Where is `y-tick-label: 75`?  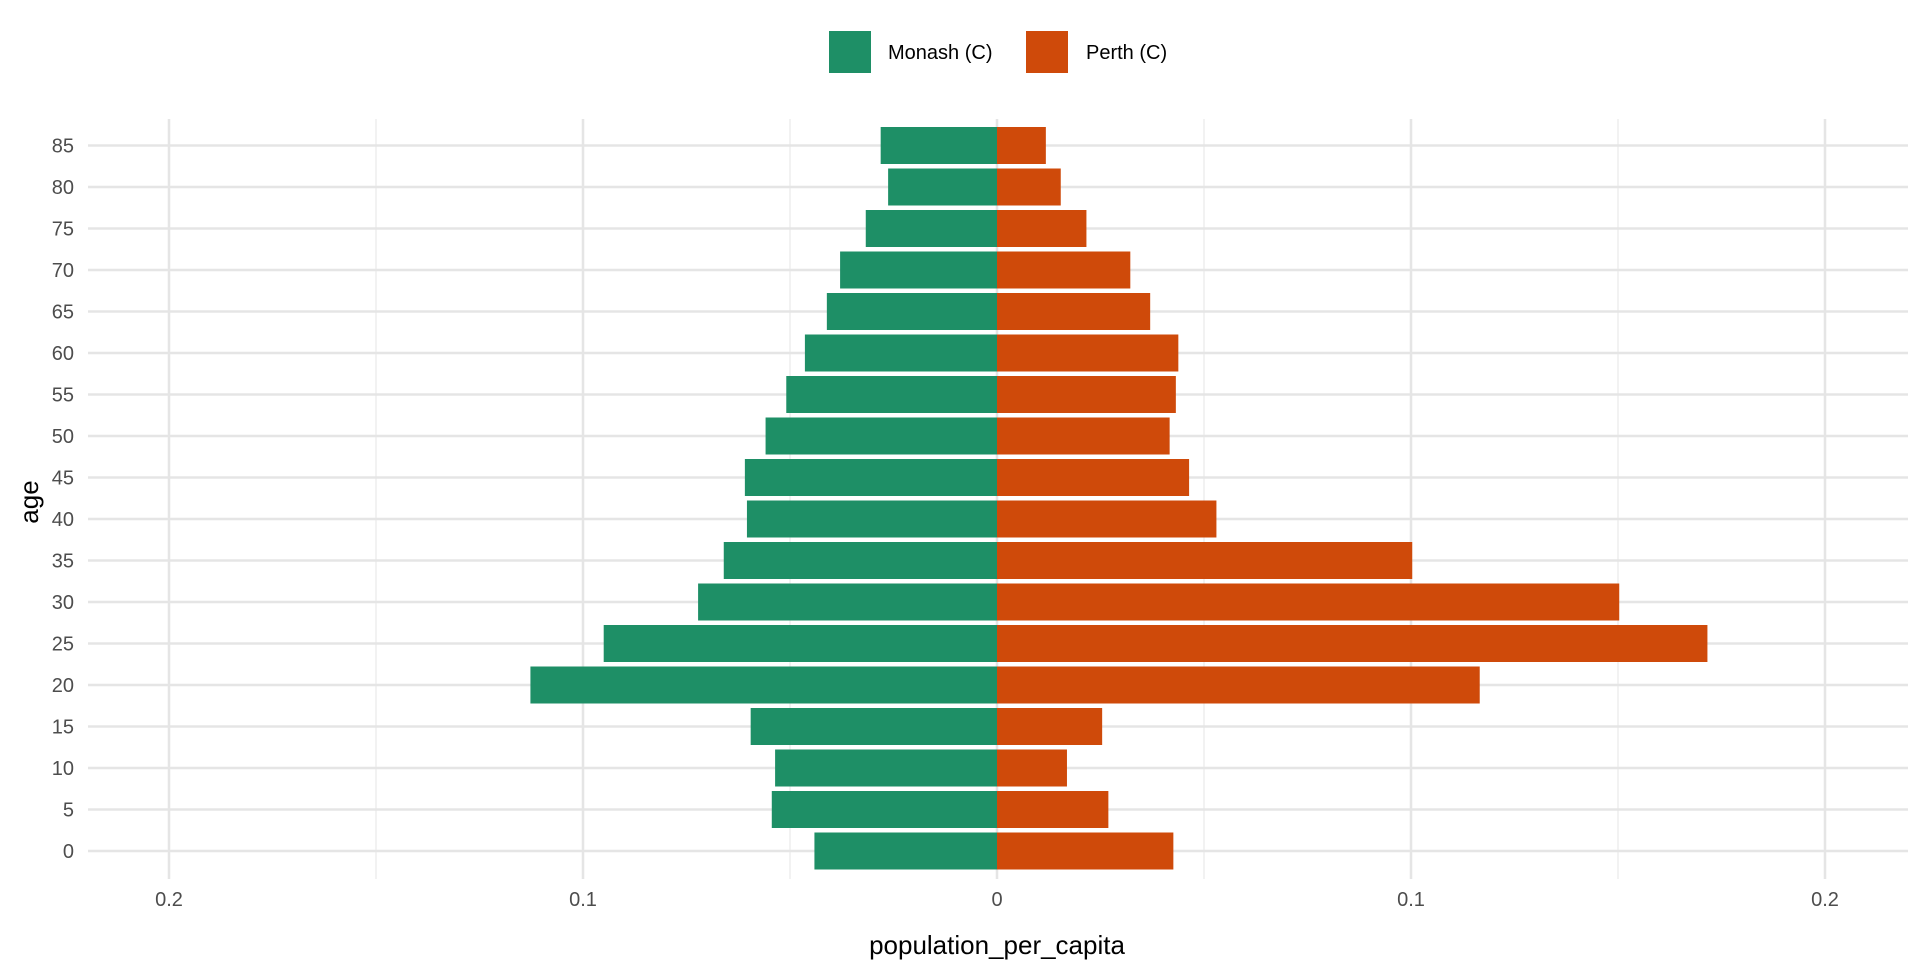
y-tick-label: 75 is located at coordinates (63, 230).